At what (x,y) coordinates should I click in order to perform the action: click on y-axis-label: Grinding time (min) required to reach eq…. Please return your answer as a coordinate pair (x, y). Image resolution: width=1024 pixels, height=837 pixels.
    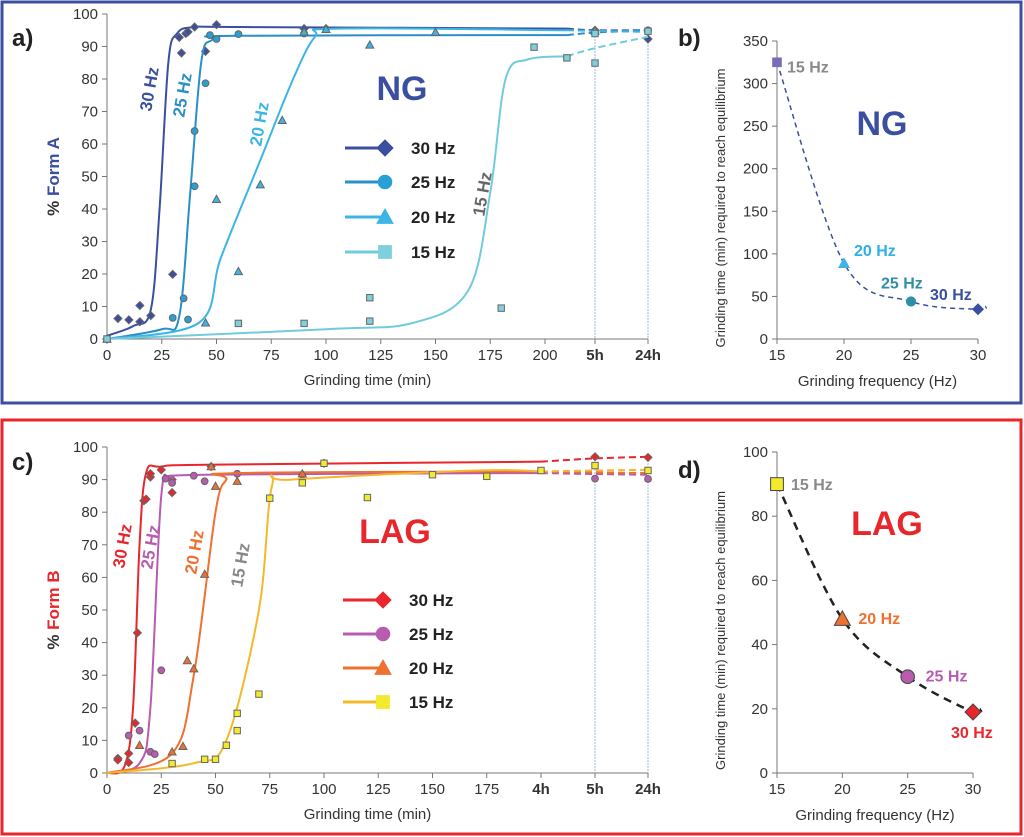
    Looking at the image, I should click on (720, 208).